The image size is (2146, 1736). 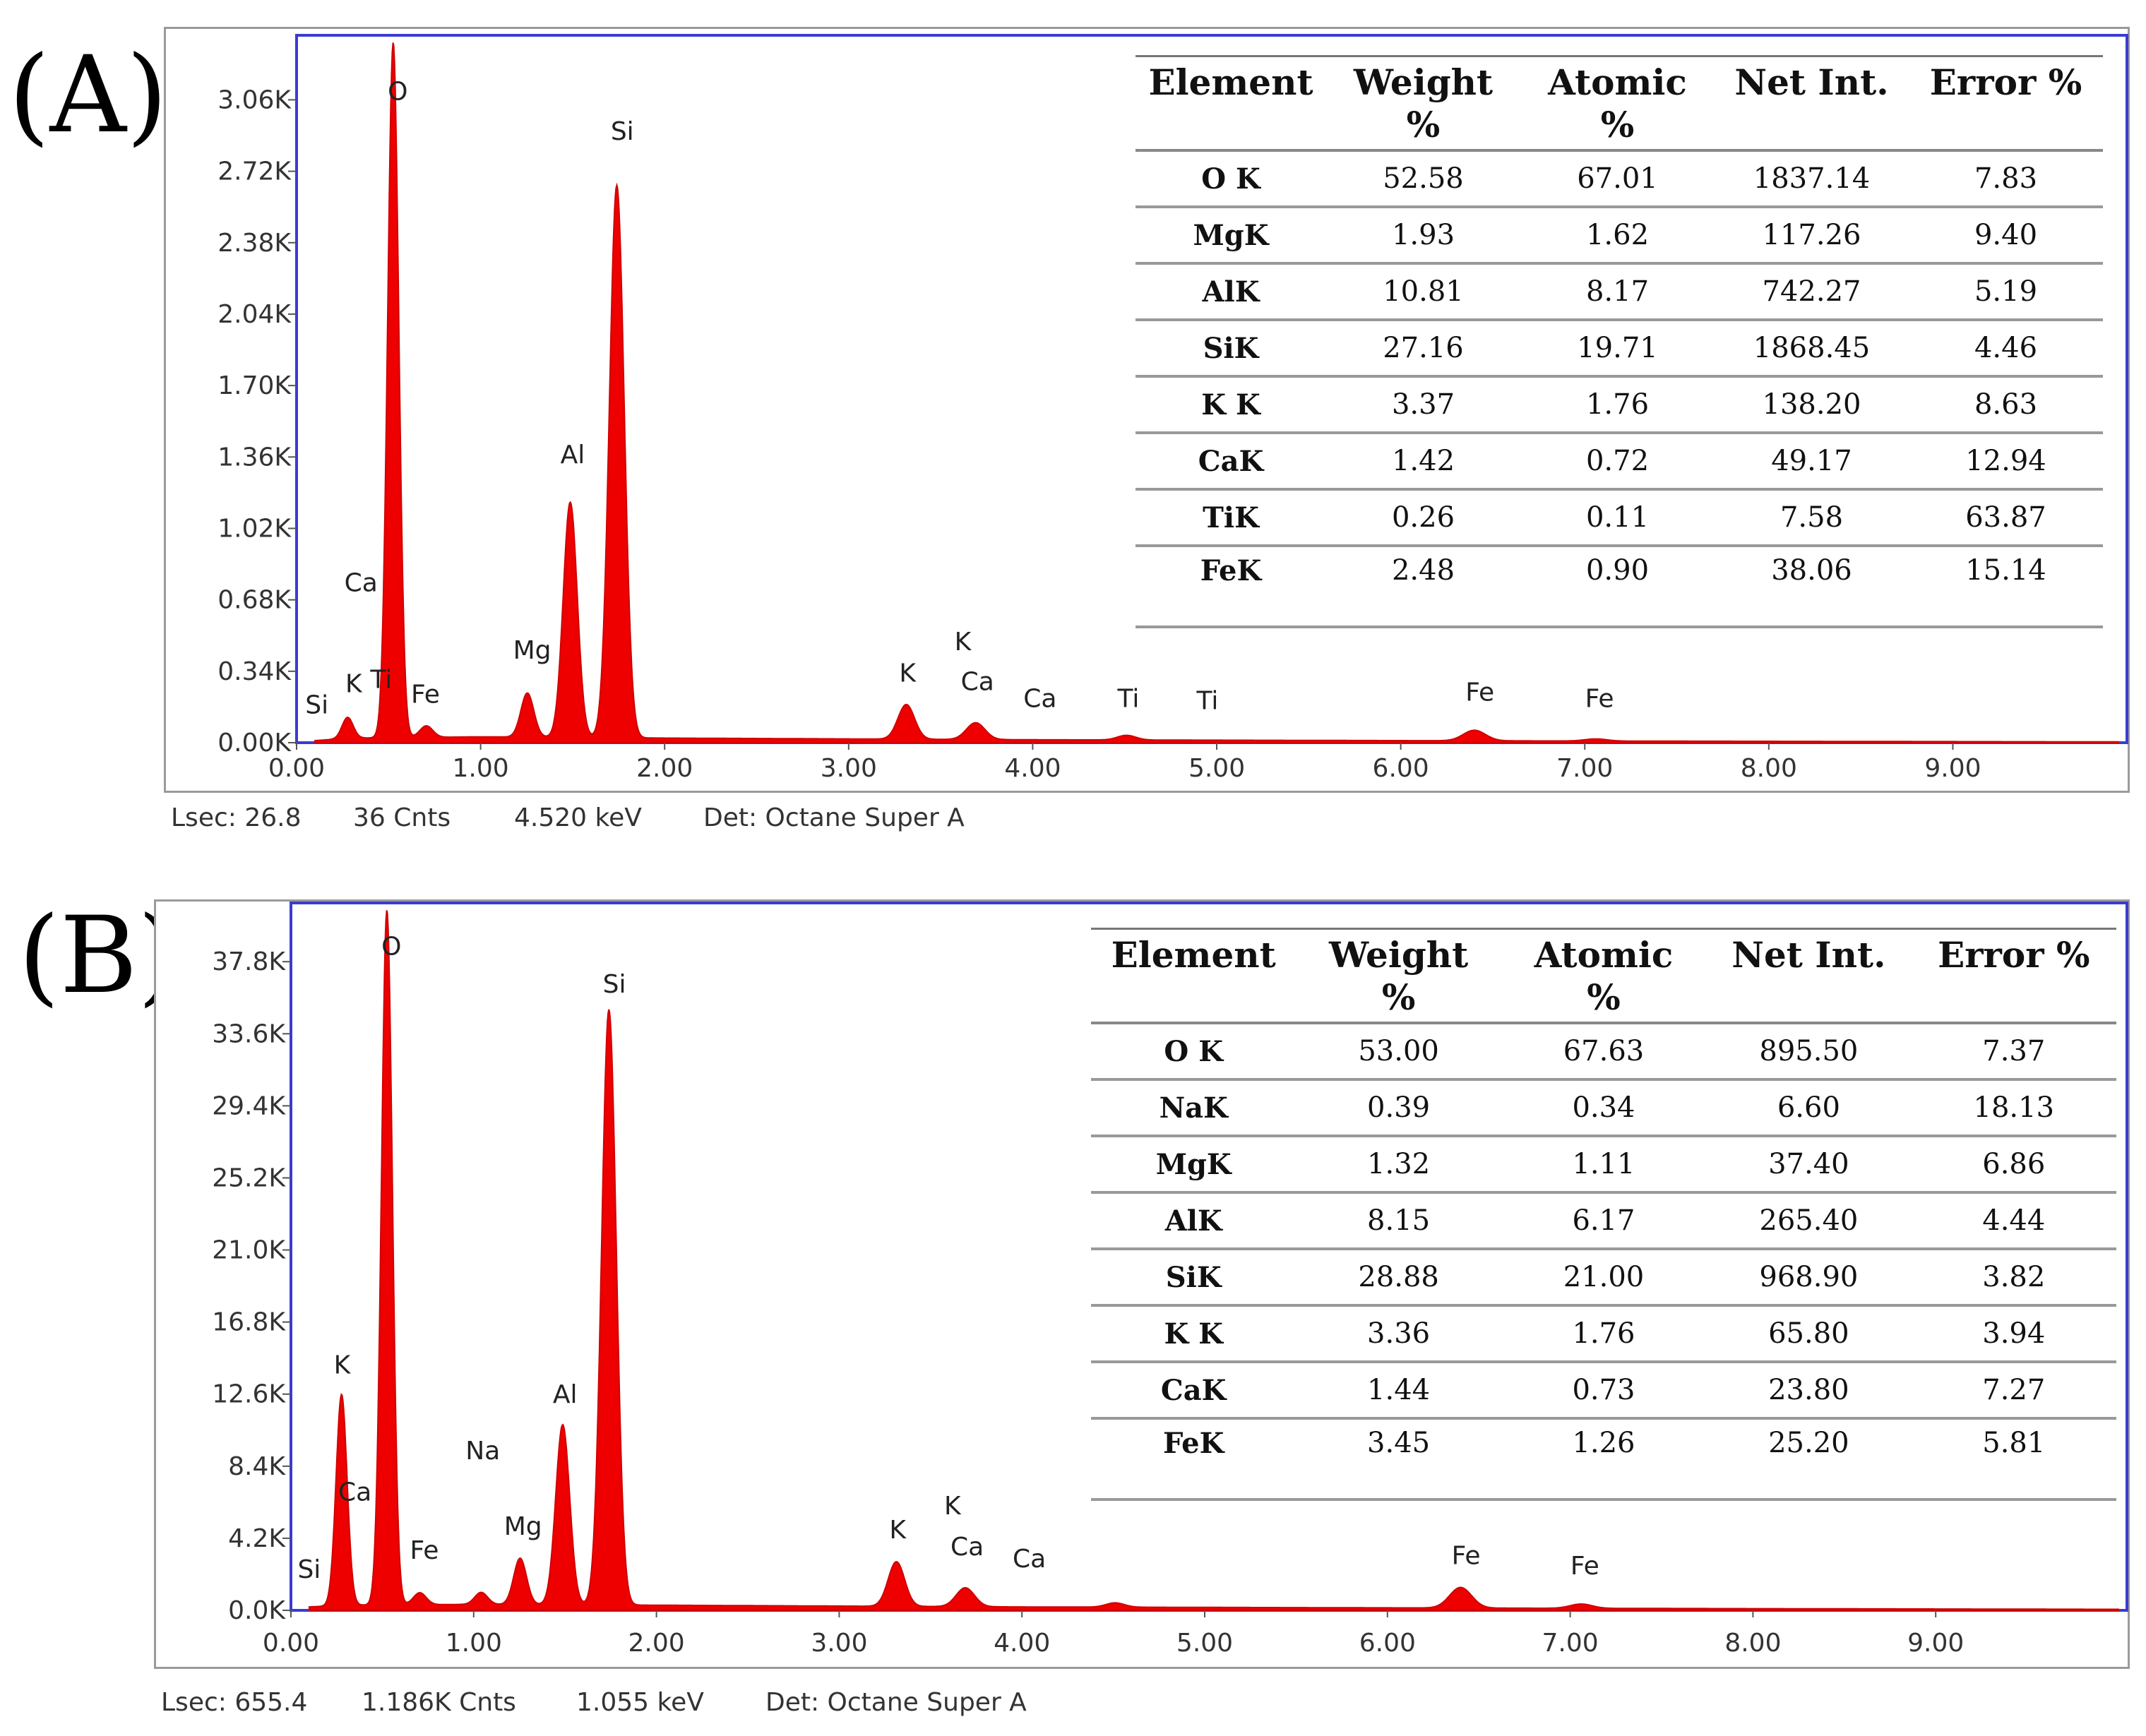 I want to click on value-cell: 3.36, so click(x=1398, y=1334).